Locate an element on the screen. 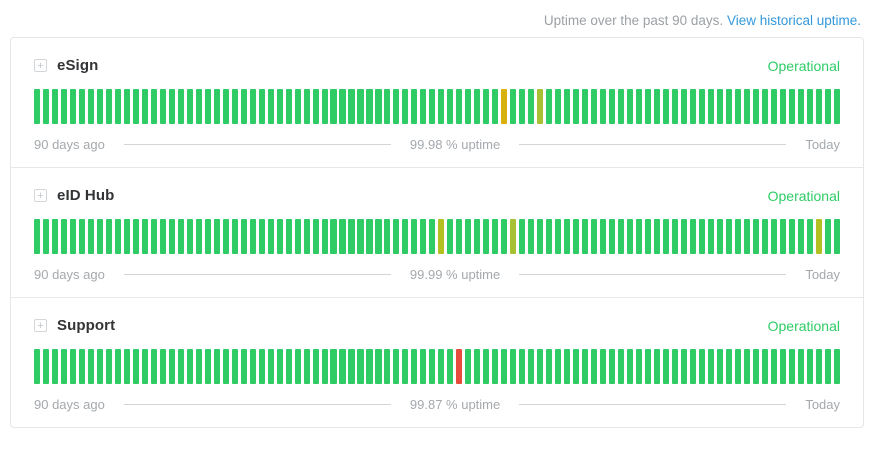 This screenshot has width=874, height=463. expand-plus-icon: + is located at coordinates (40, 65).